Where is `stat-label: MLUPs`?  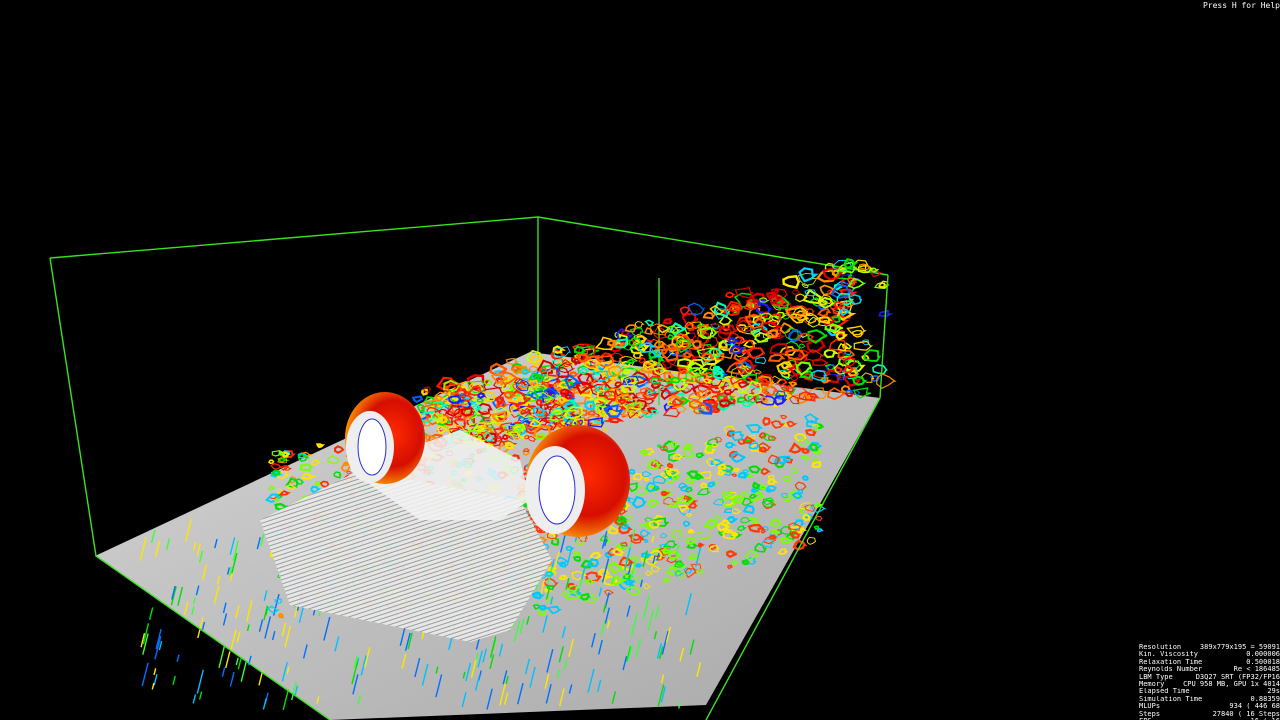
stat-label: MLUPs is located at coordinates (1150, 707).